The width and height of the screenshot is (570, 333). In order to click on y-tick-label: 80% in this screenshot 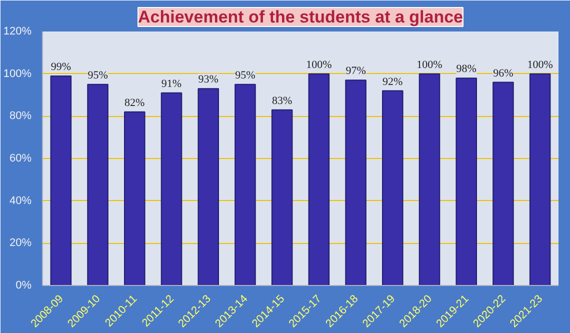, I will do `click(20, 116)`.